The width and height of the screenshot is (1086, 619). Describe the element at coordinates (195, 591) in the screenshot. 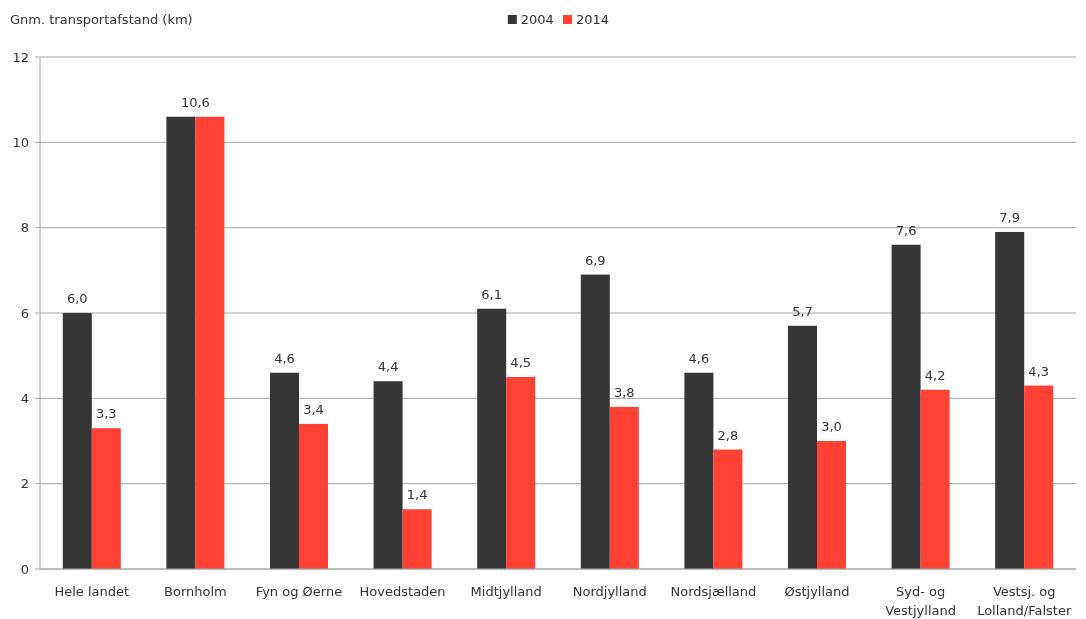

I see `x-tick-label: Bornholm` at that location.